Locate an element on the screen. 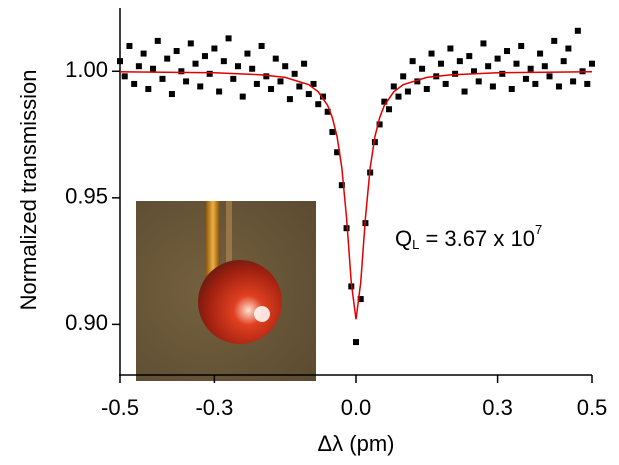 The width and height of the screenshot is (619, 465). x-axis-label: Δλ (pm) is located at coordinates (355, 443).